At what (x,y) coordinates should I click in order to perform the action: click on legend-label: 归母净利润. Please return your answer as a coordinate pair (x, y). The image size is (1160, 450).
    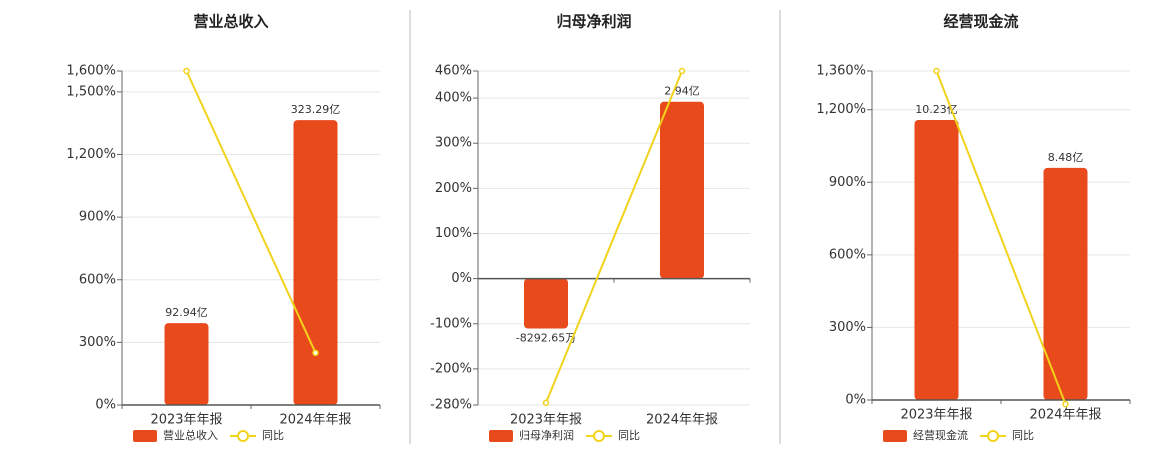
    Looking at the image, I should click on (546, 435).